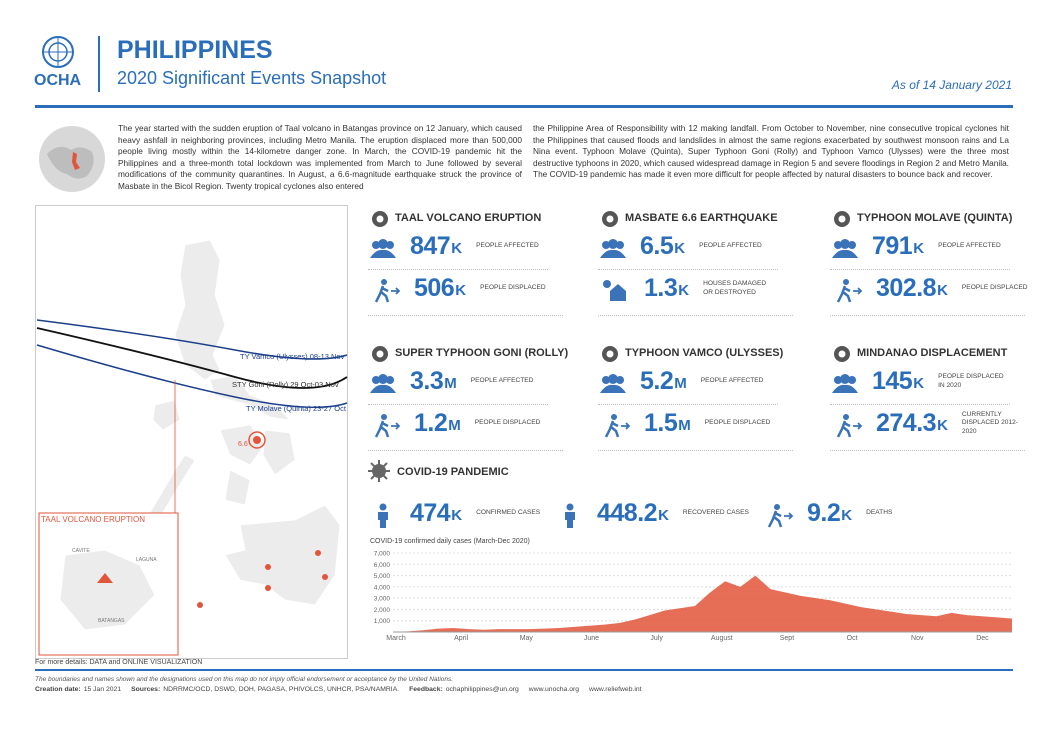 Image resolution: width=1048 pixels, height=741 pixels. What do you see at coordinates (430, 513) in the screenshot?
I see `stat-value: 474` at bounding box center [430, 513].